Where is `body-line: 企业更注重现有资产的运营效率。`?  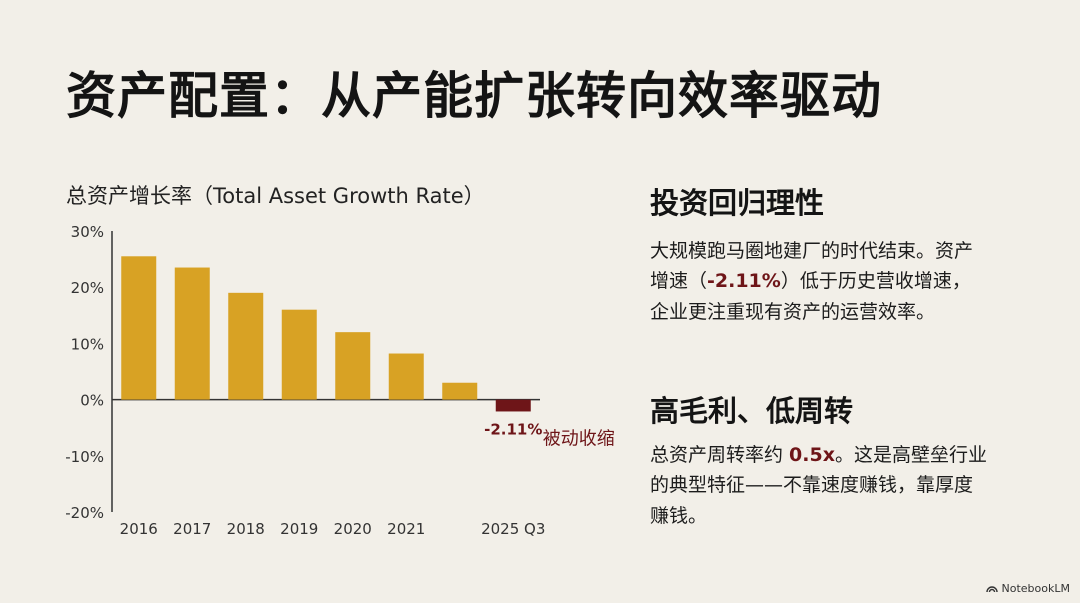 body-line: 企业更注重现有资产的运营效率。 is located at coordinates (793, 311).